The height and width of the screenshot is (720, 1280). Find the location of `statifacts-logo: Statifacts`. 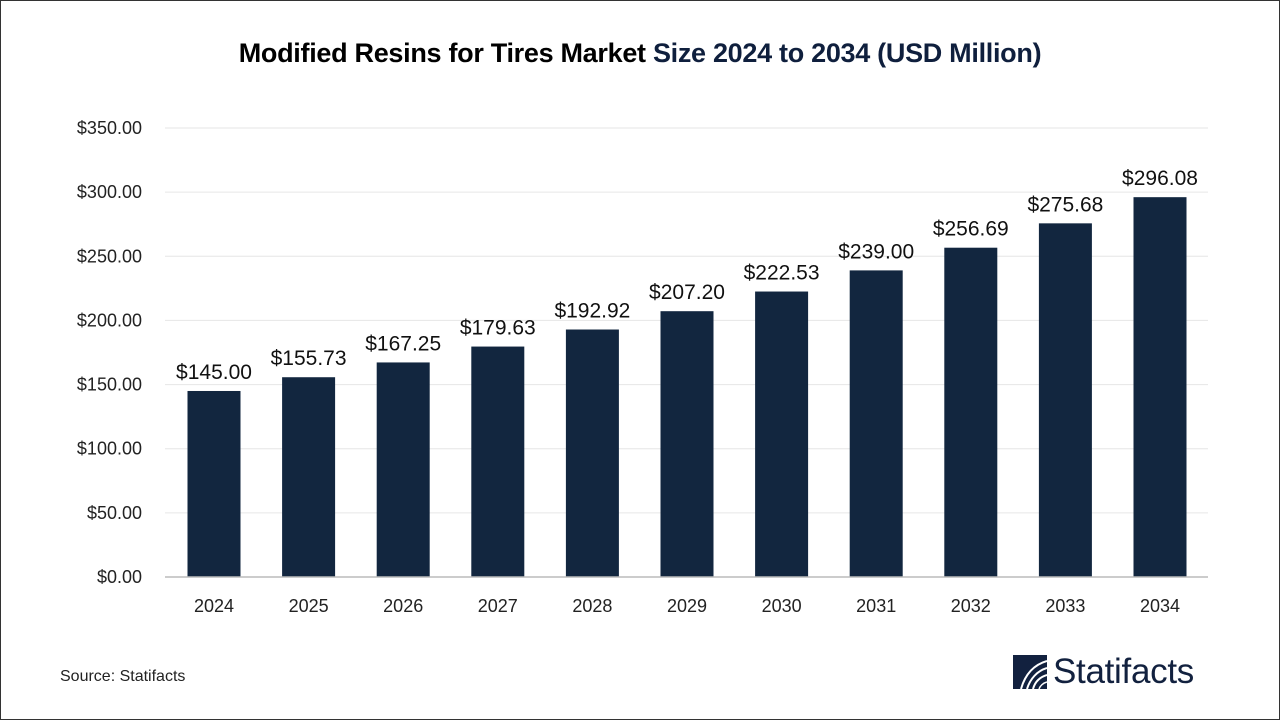

statifacts-logo: Statifacts is located at coordinates (1103, 672).